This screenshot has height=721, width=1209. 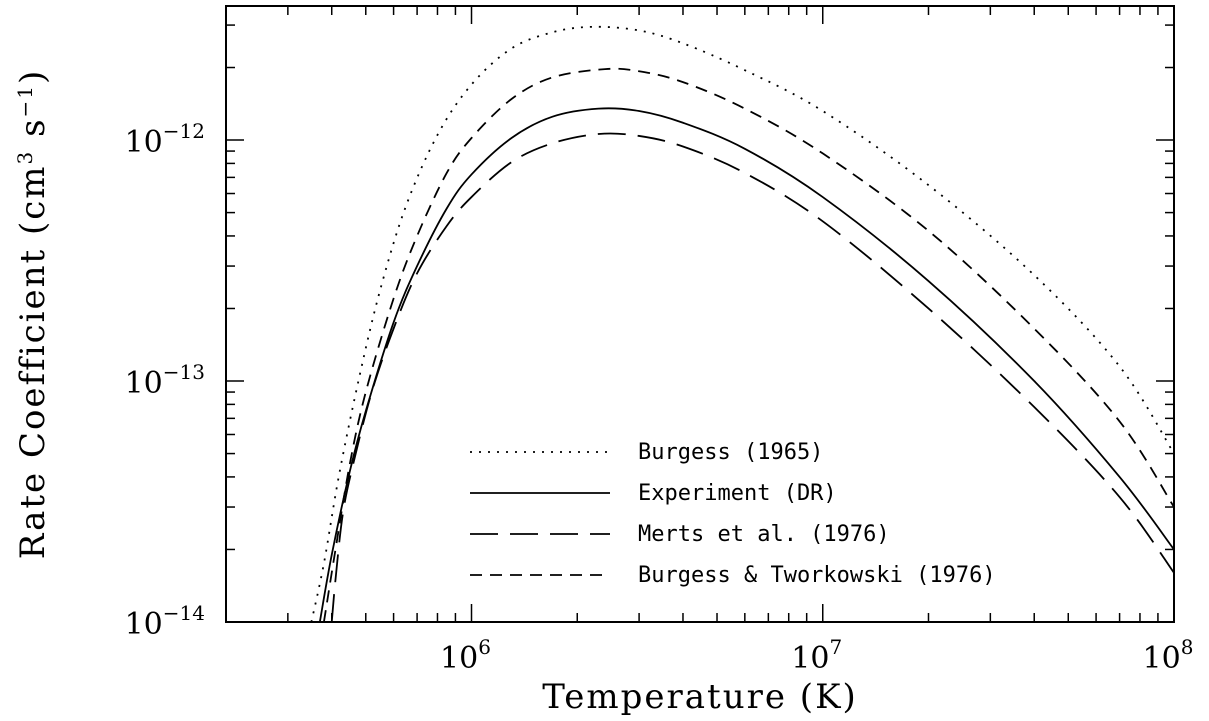 I want to click on y-tick-label: 10−14, so click(x=165, y=621).